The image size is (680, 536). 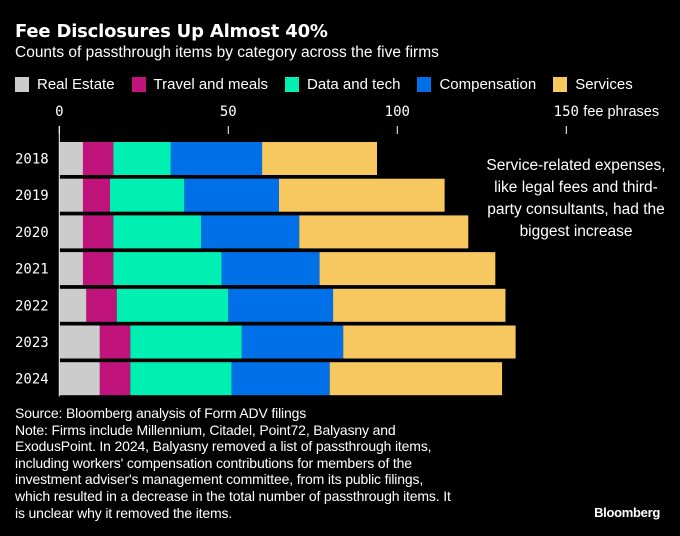 What do you see at coordinates (71, 158) in the screenshot?
I see `bar-segment-real-estate-2018` at bounding box center [71, 158].